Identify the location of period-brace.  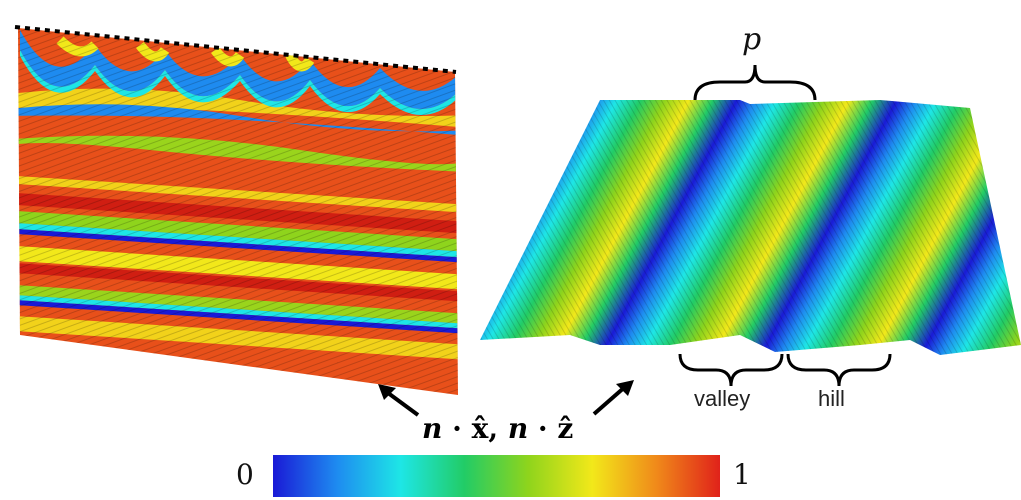
(755, 82).